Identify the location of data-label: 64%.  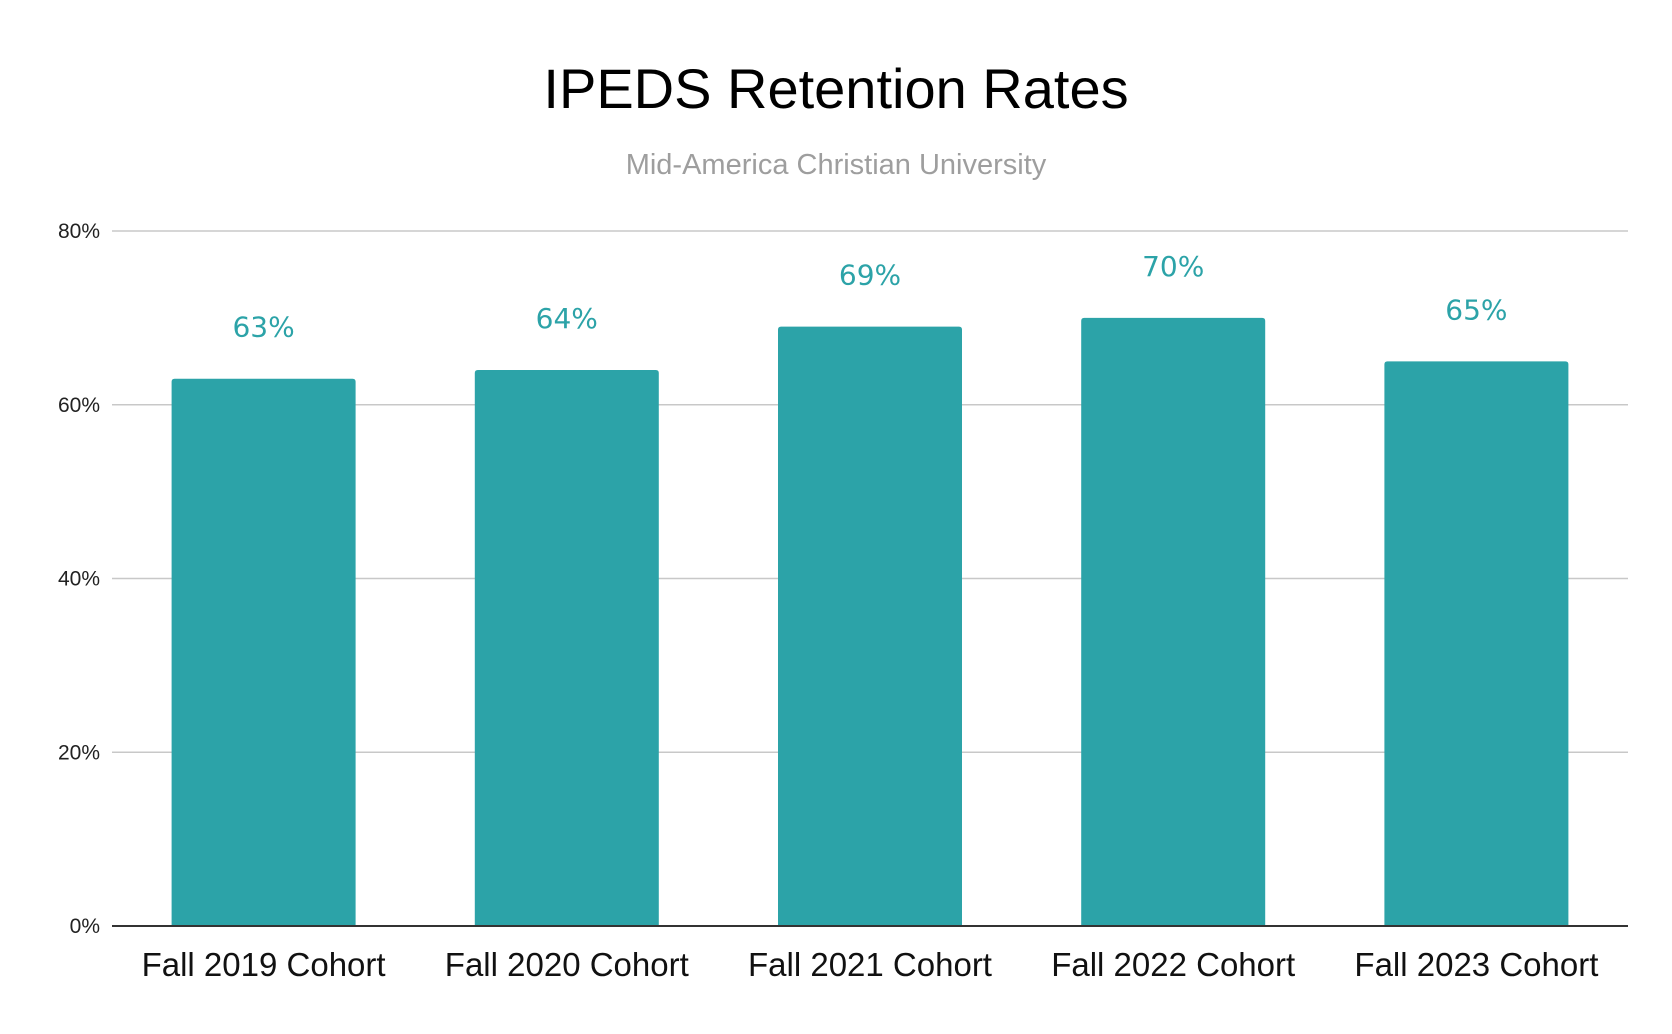
(567, 318).